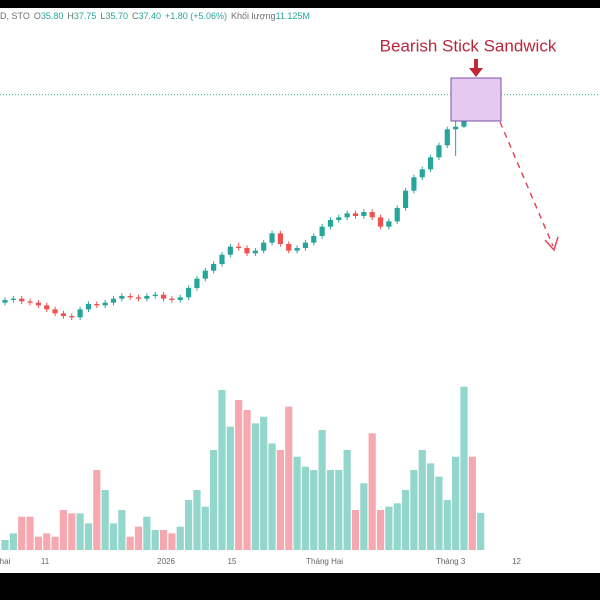  What do you see at coordinates (526, 184) in the screenshot?
I see `projection-arrow` at bounding box center [526, 184].